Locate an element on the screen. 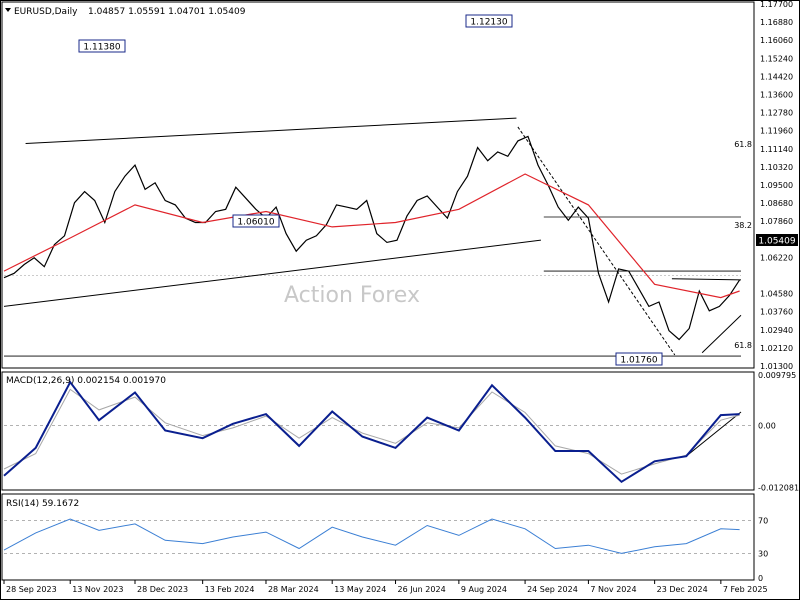 The height and width of the screenshot is (605, 800). current-price-text: 1.05409 is located at coordinates (776, 242).